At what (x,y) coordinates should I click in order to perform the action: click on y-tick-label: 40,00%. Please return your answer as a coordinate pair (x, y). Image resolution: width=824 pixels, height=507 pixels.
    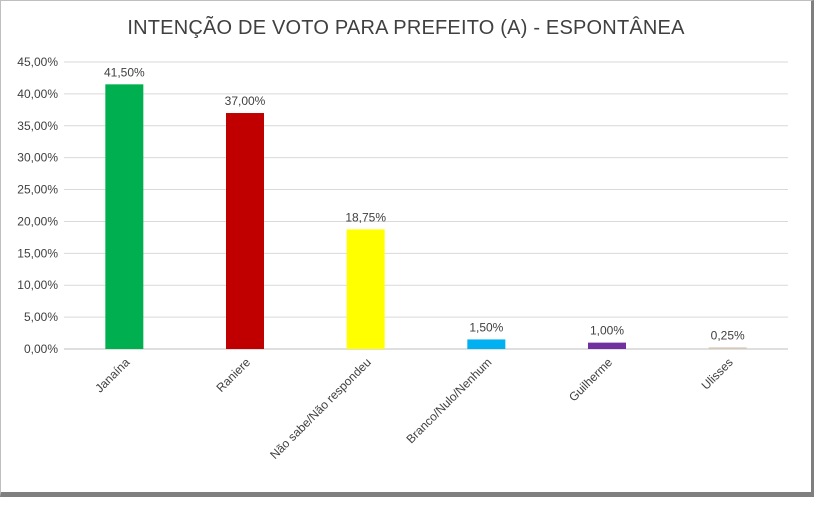
    Looking at the image, I should click on (37, 94).